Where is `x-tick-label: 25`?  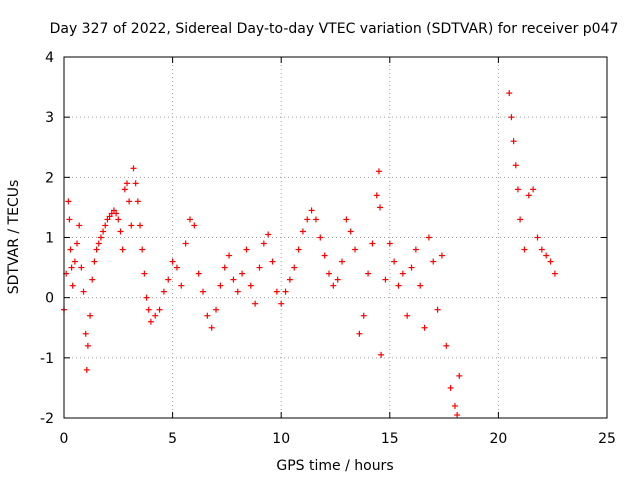
x-tick-label: 25 is located at coordinates (607, 439).